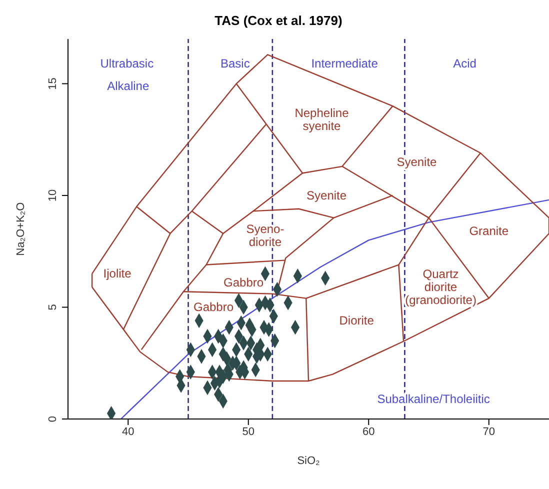 The width and height of the screenshot is (549, 489). I want to click on annotation: Ultrabasic, so click(127, 63).